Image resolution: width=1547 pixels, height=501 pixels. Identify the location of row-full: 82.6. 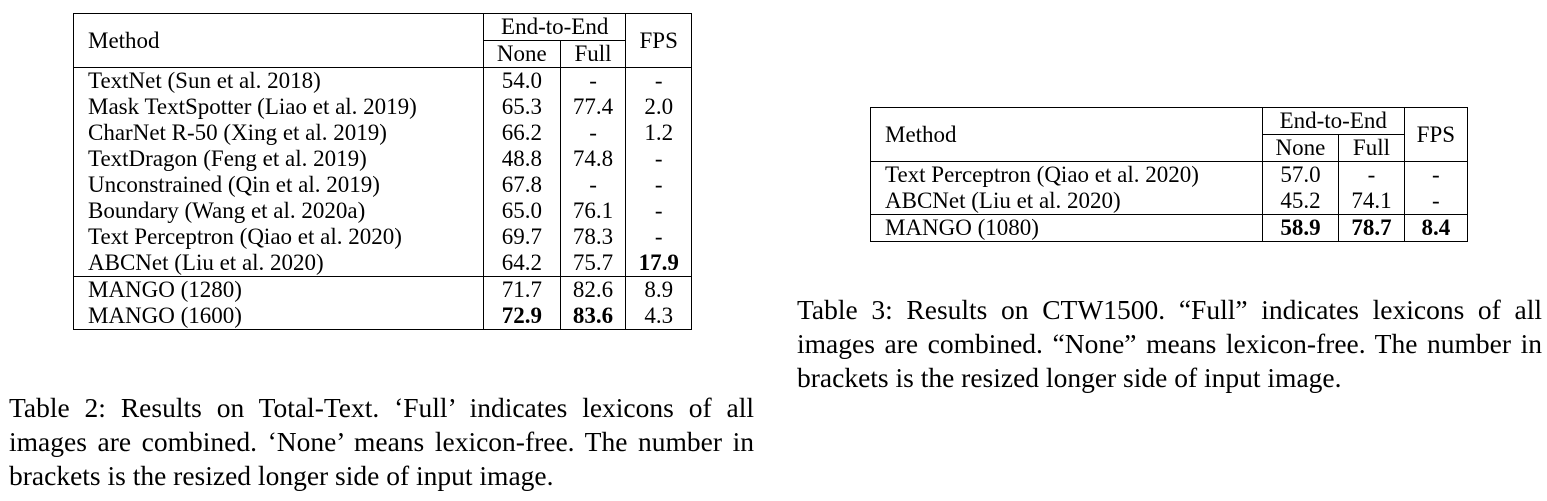
(592, 289).